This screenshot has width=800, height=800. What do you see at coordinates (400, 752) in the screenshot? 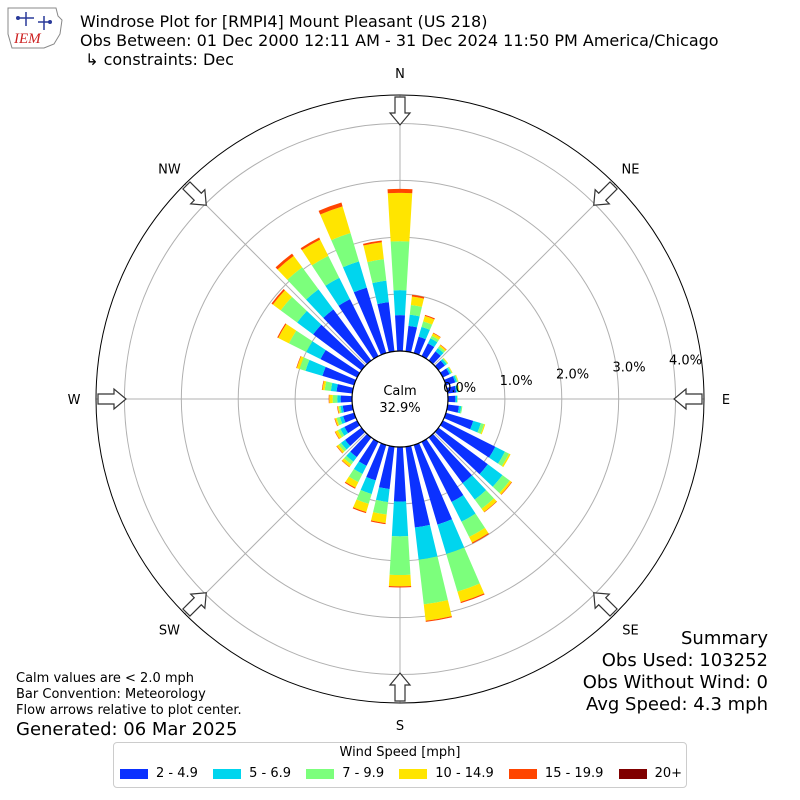
I see `legend-title: Wind Speed [mph]` at bounding box center [400, 752].